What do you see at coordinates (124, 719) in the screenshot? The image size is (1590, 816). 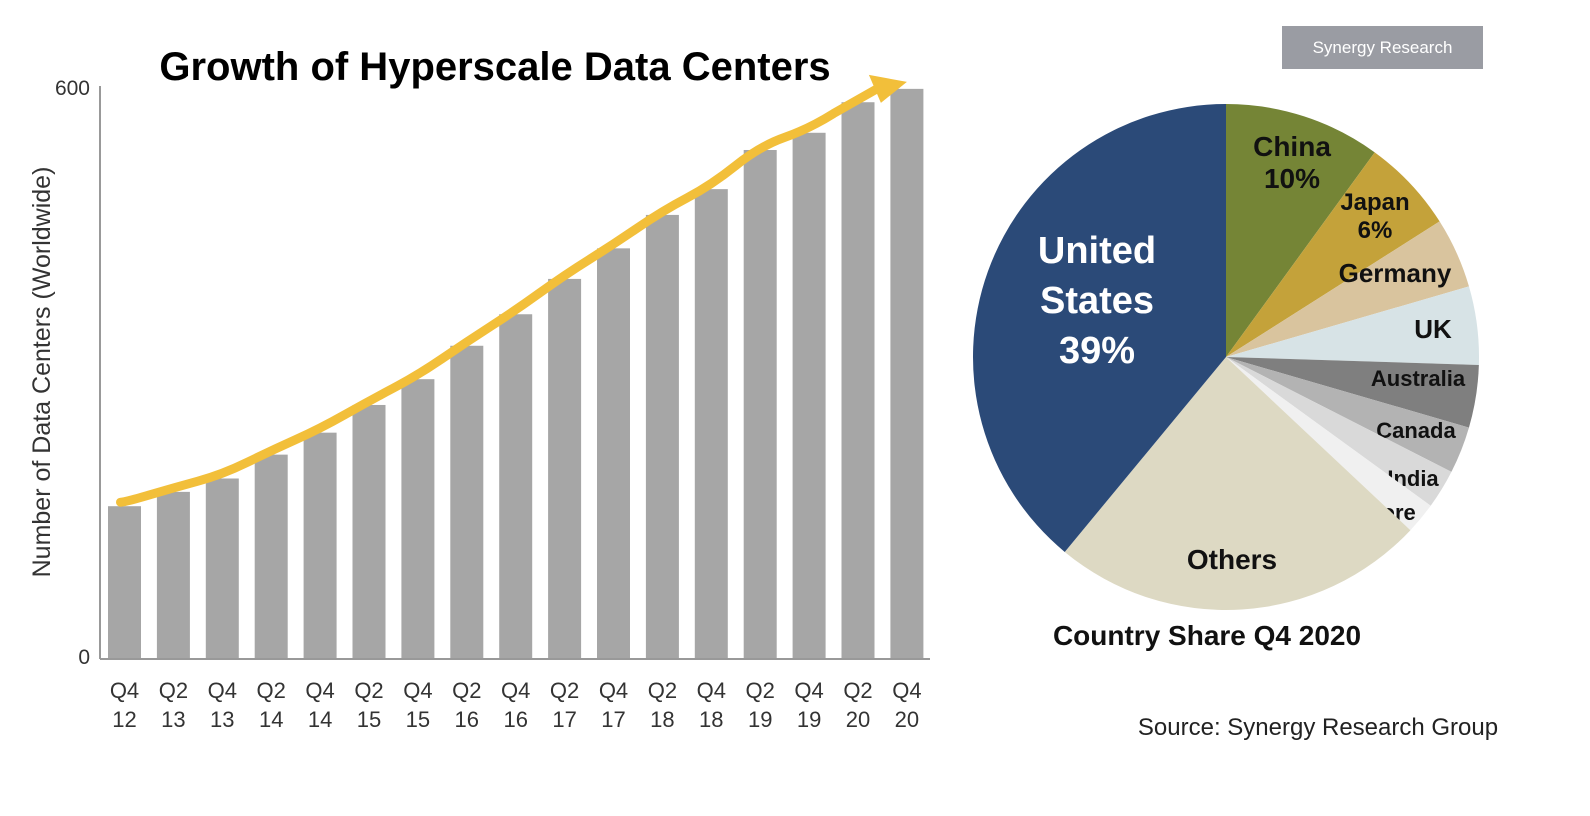 I see `x-tick-label: 12` at bounding box center [124, 719].